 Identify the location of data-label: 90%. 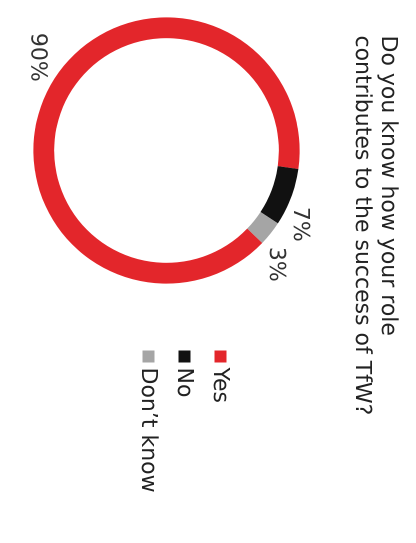
(37, 57).